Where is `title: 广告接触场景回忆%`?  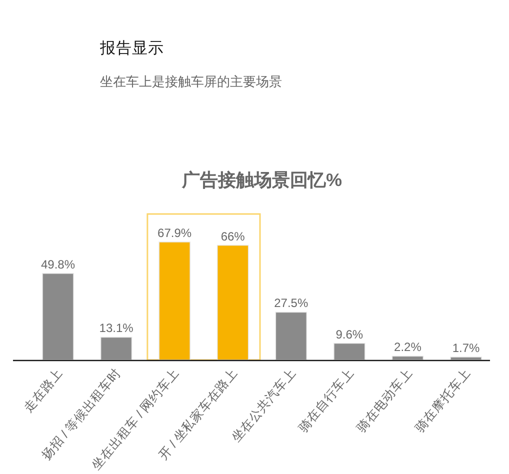 title: 广告接触场景回忆% is located at coordinates (262, 180).